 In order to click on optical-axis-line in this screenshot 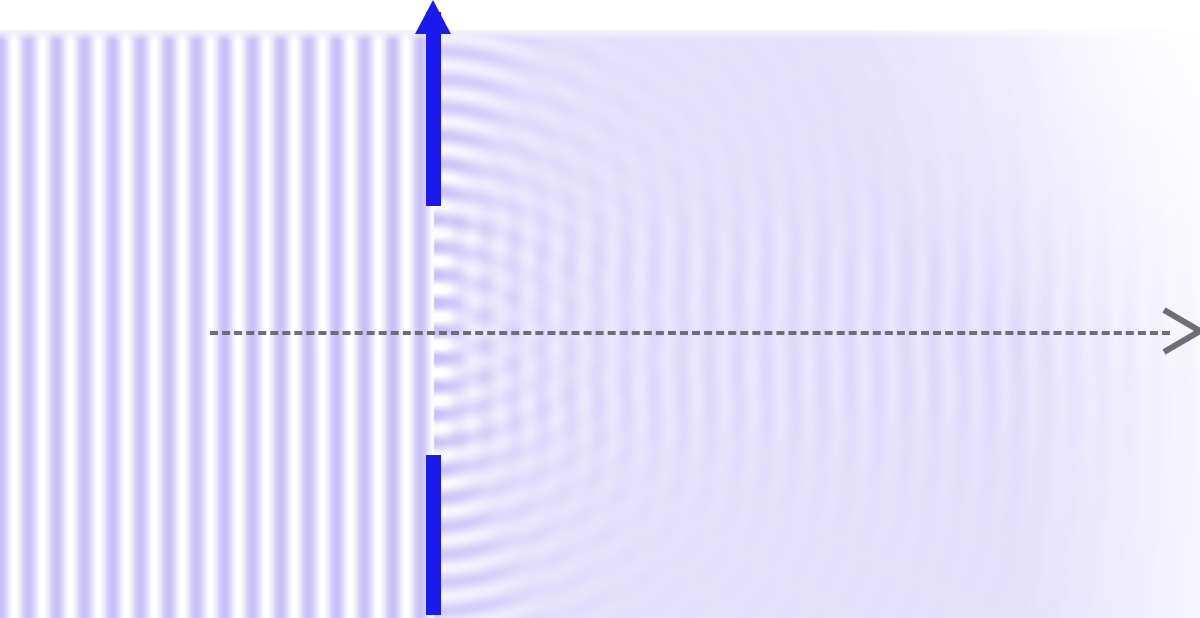, I will do `click(690, 333)`.